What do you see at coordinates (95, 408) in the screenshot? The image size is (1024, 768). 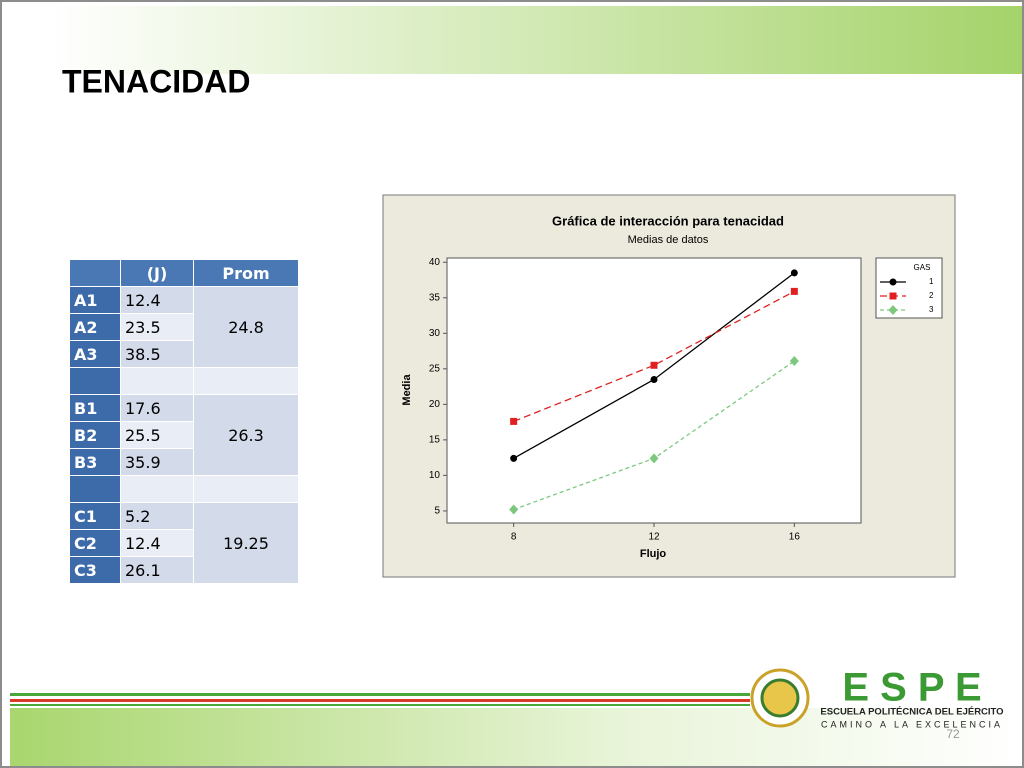 I see `row-label: B1` at bounding box center [95, 408].